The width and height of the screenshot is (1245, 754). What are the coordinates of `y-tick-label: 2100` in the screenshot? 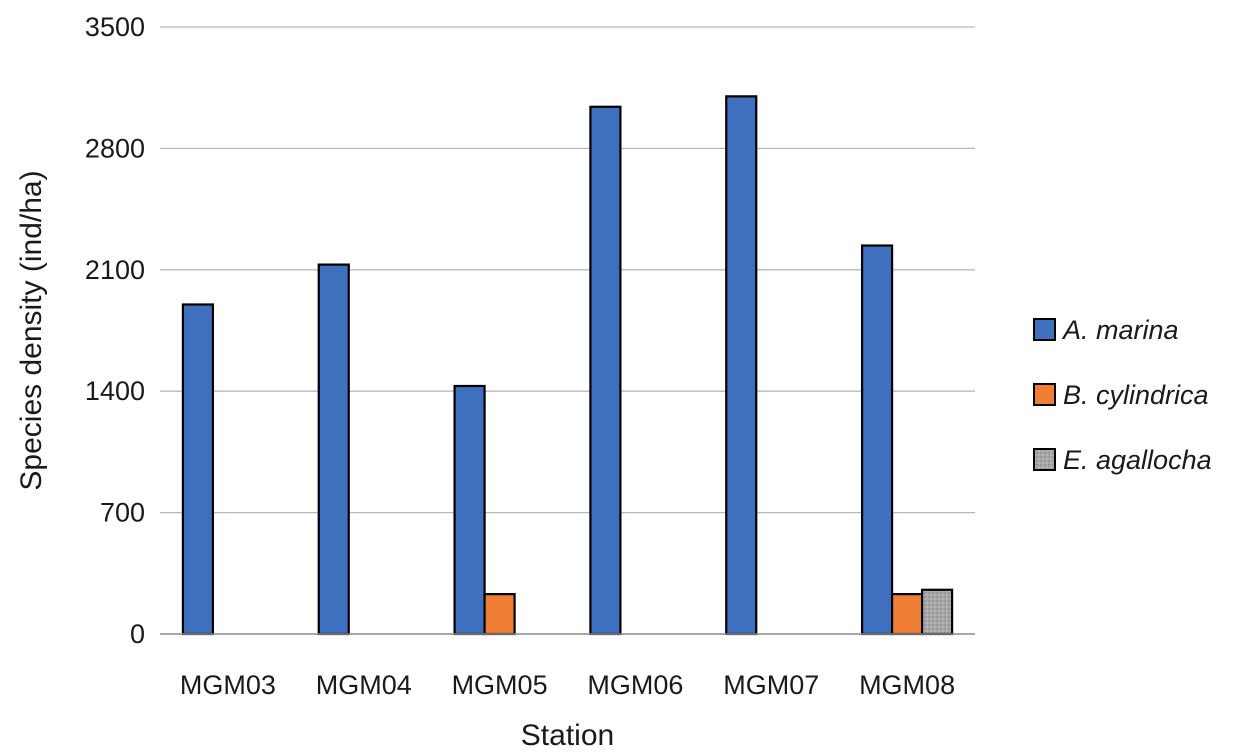 It's located at (115, 270).